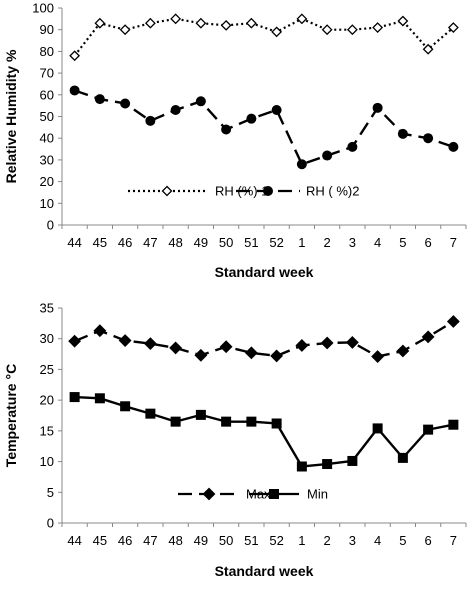 The image size is (474, 594). Describe the element at coordinates (47, 461) in the screenshot. I see `y-tick-label: 10` at that location.